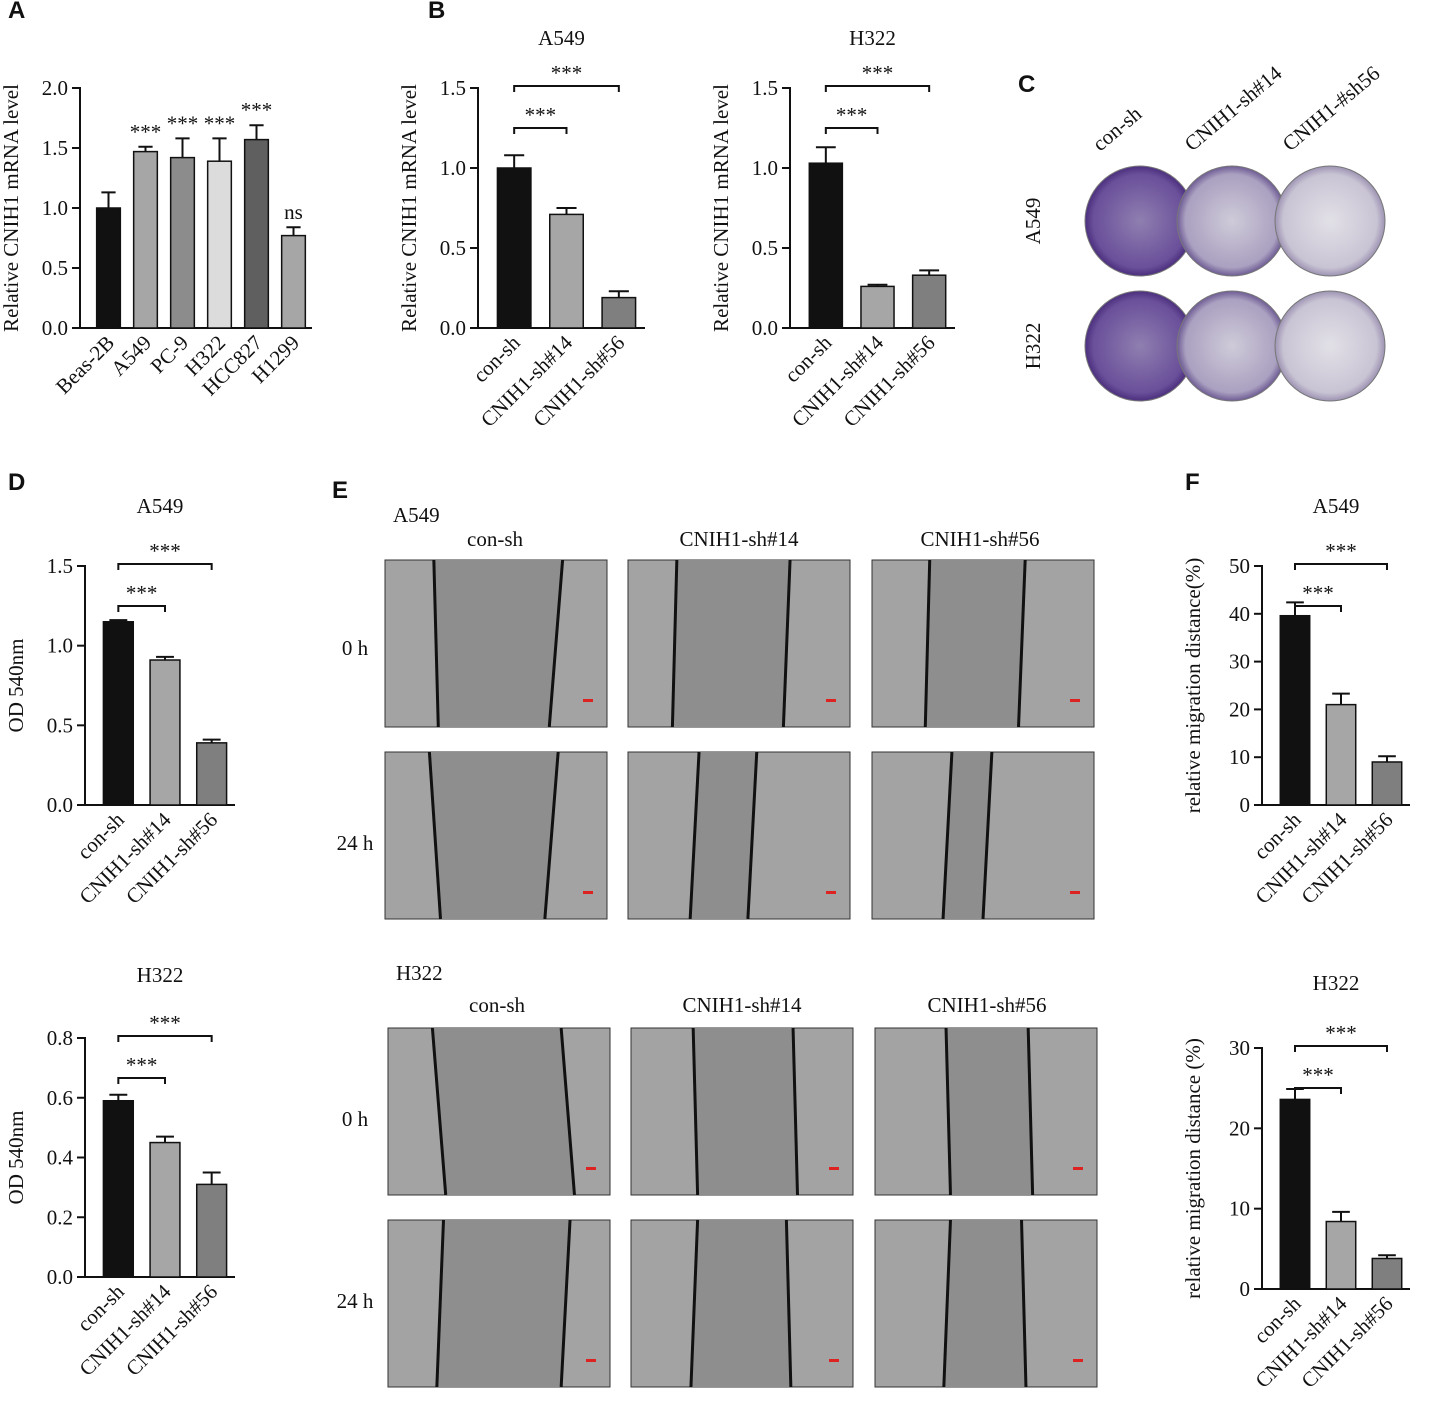 The height and width of the screenshot is (1425, 1431). What do you see at coordinates (60, 1217) in the screenshot?
I see `y-tick-label: 0.2` at bounding box center [60, 1217].